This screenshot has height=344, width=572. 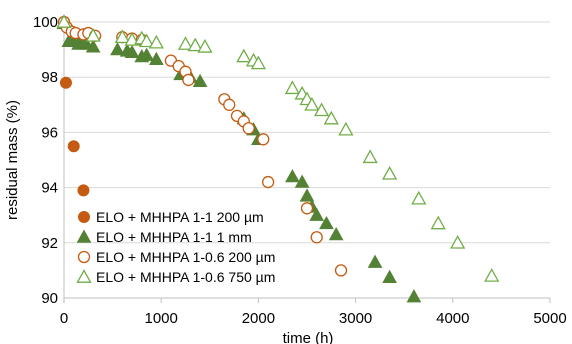 I want to click on y-tick-label: 92, so click(x=49, y=243).